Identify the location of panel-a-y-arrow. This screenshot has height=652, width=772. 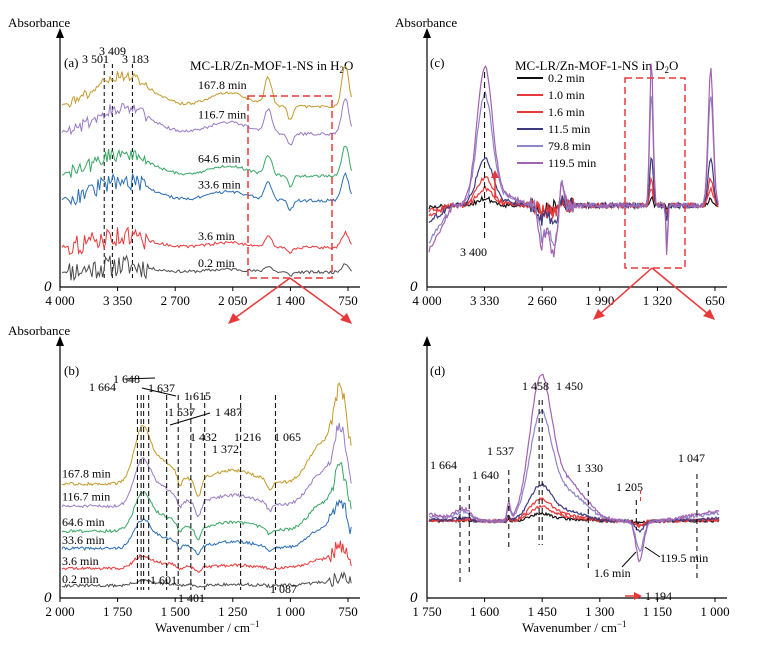
(60, 33).